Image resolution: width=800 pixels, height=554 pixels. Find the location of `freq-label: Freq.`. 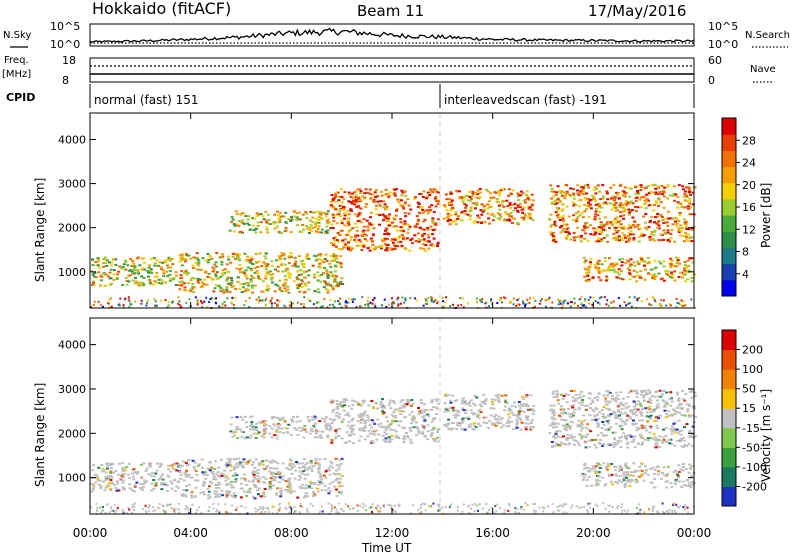

freq-label: Freq. is located at coordinates (16, 60).